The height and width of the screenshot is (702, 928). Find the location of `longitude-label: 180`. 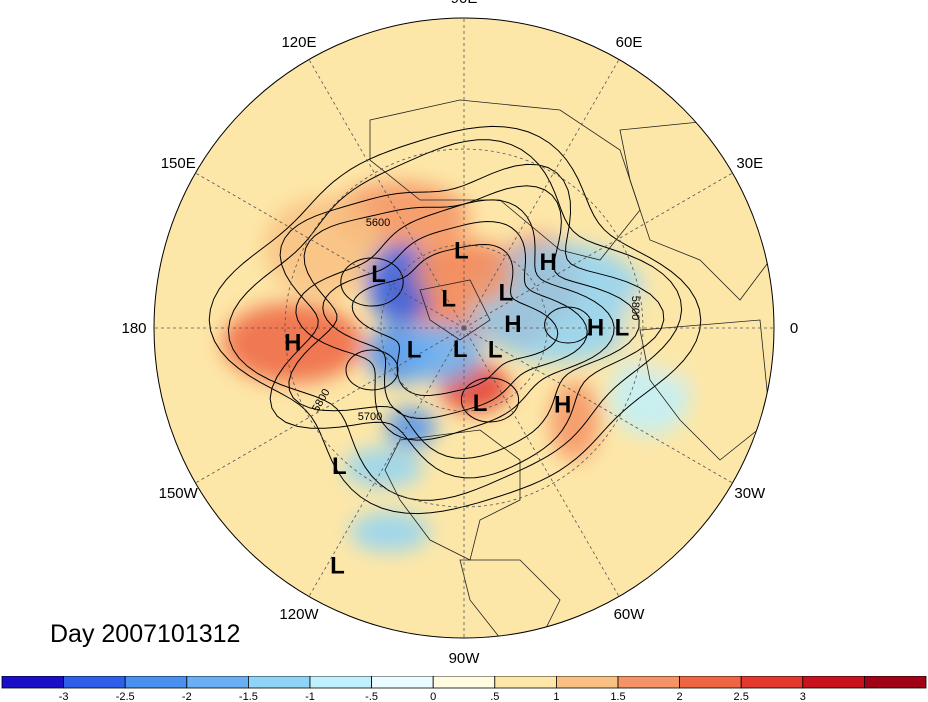

longitude-label: 180 is located at coordinates (133, 328).